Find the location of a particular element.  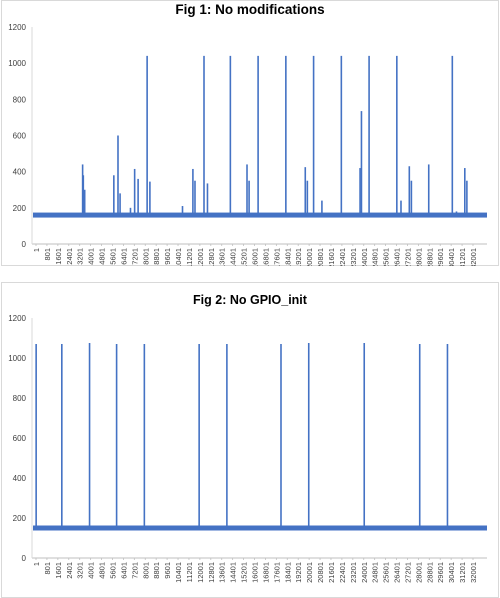

chart-title: Fig 1: No modifications is located at coordinates (249, 9).